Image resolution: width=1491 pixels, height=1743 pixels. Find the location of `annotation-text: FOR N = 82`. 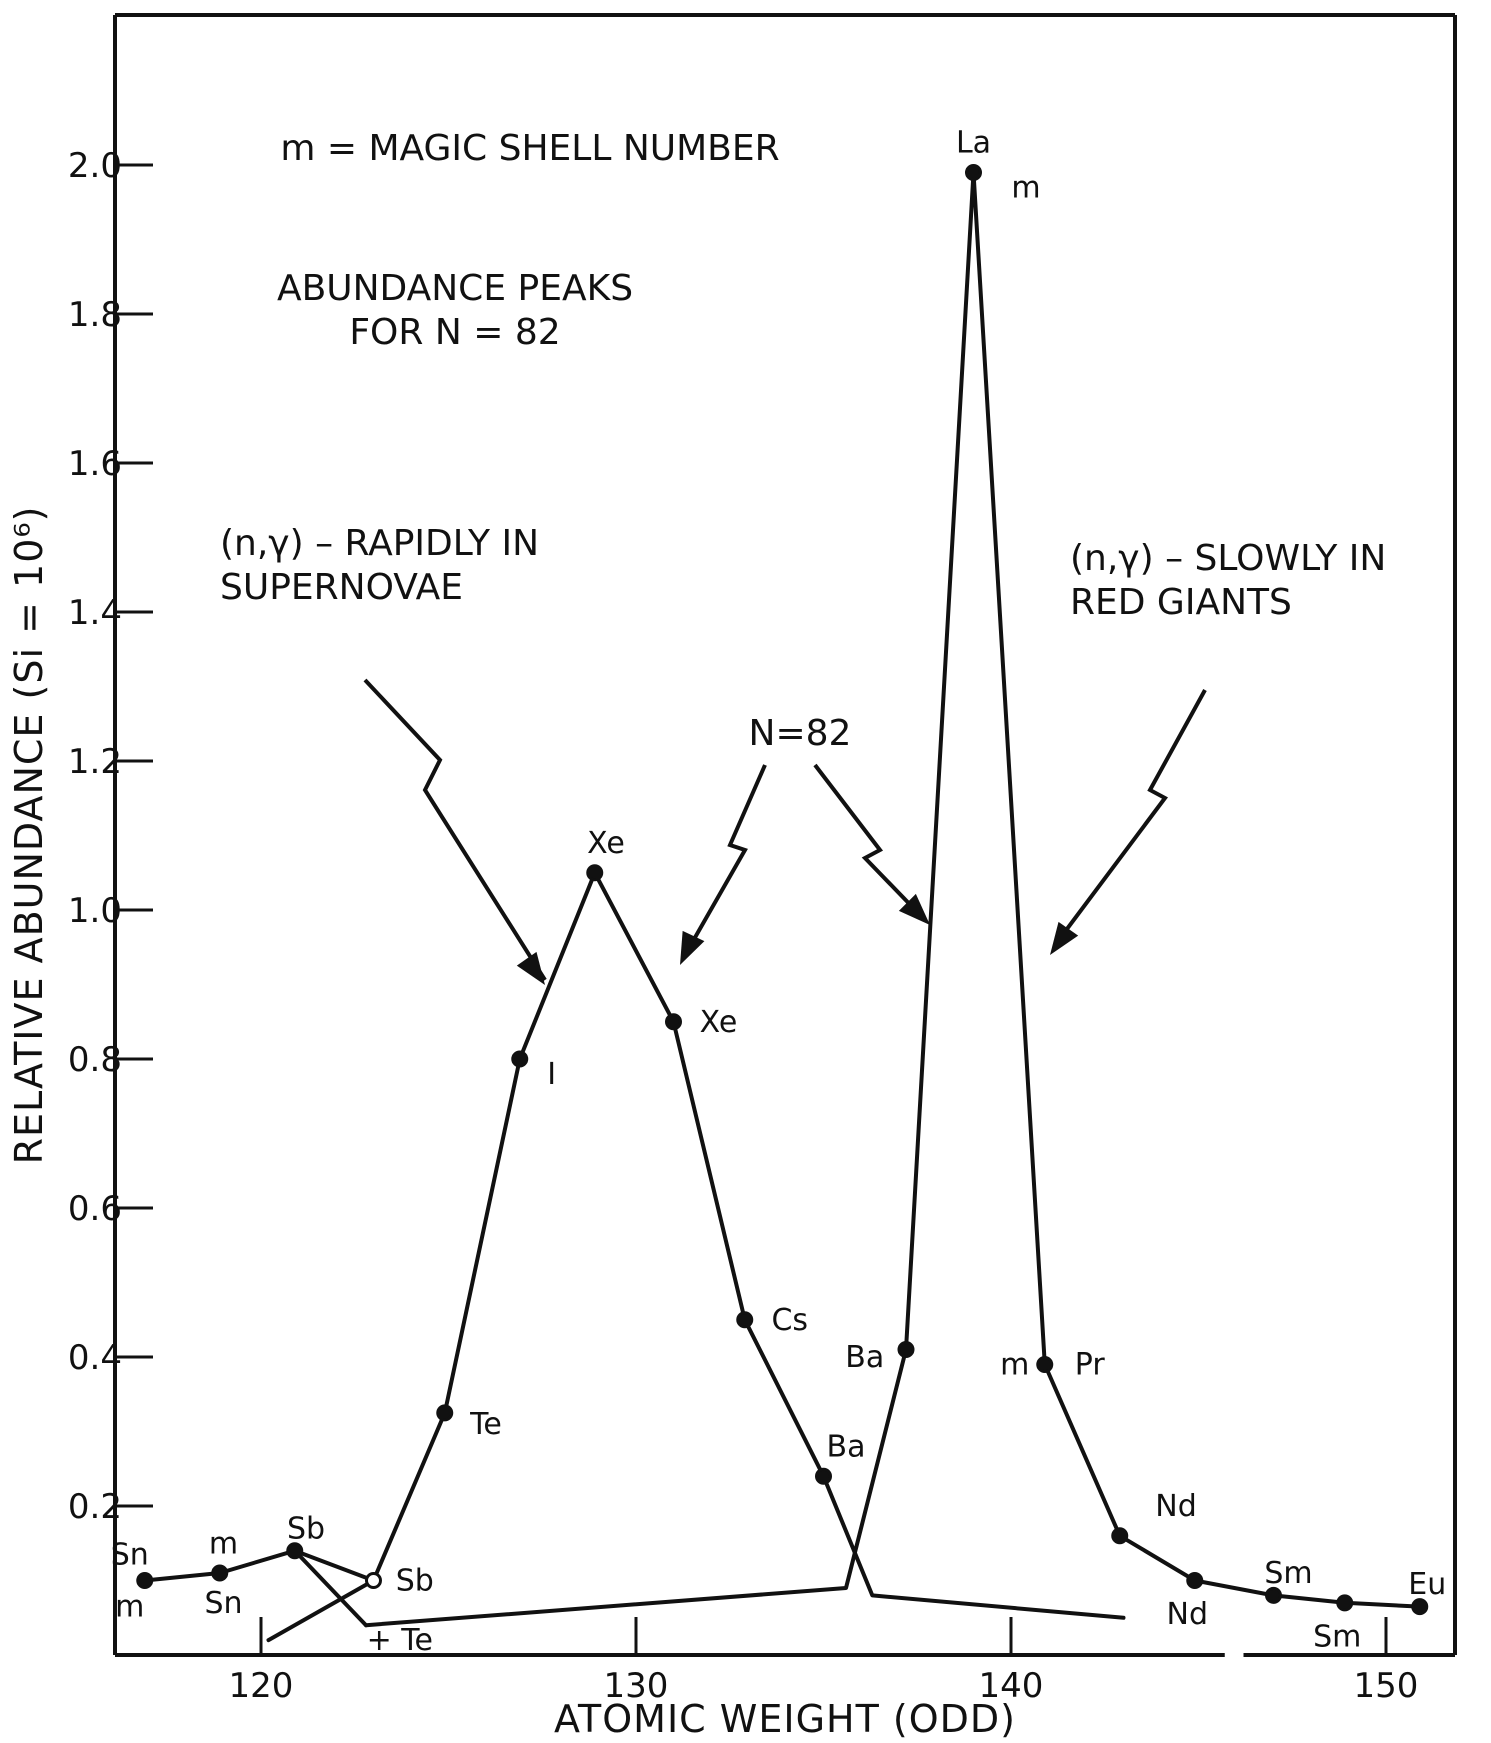

annotation-text: FOR N = 82 is located at coordinates (454, 332).